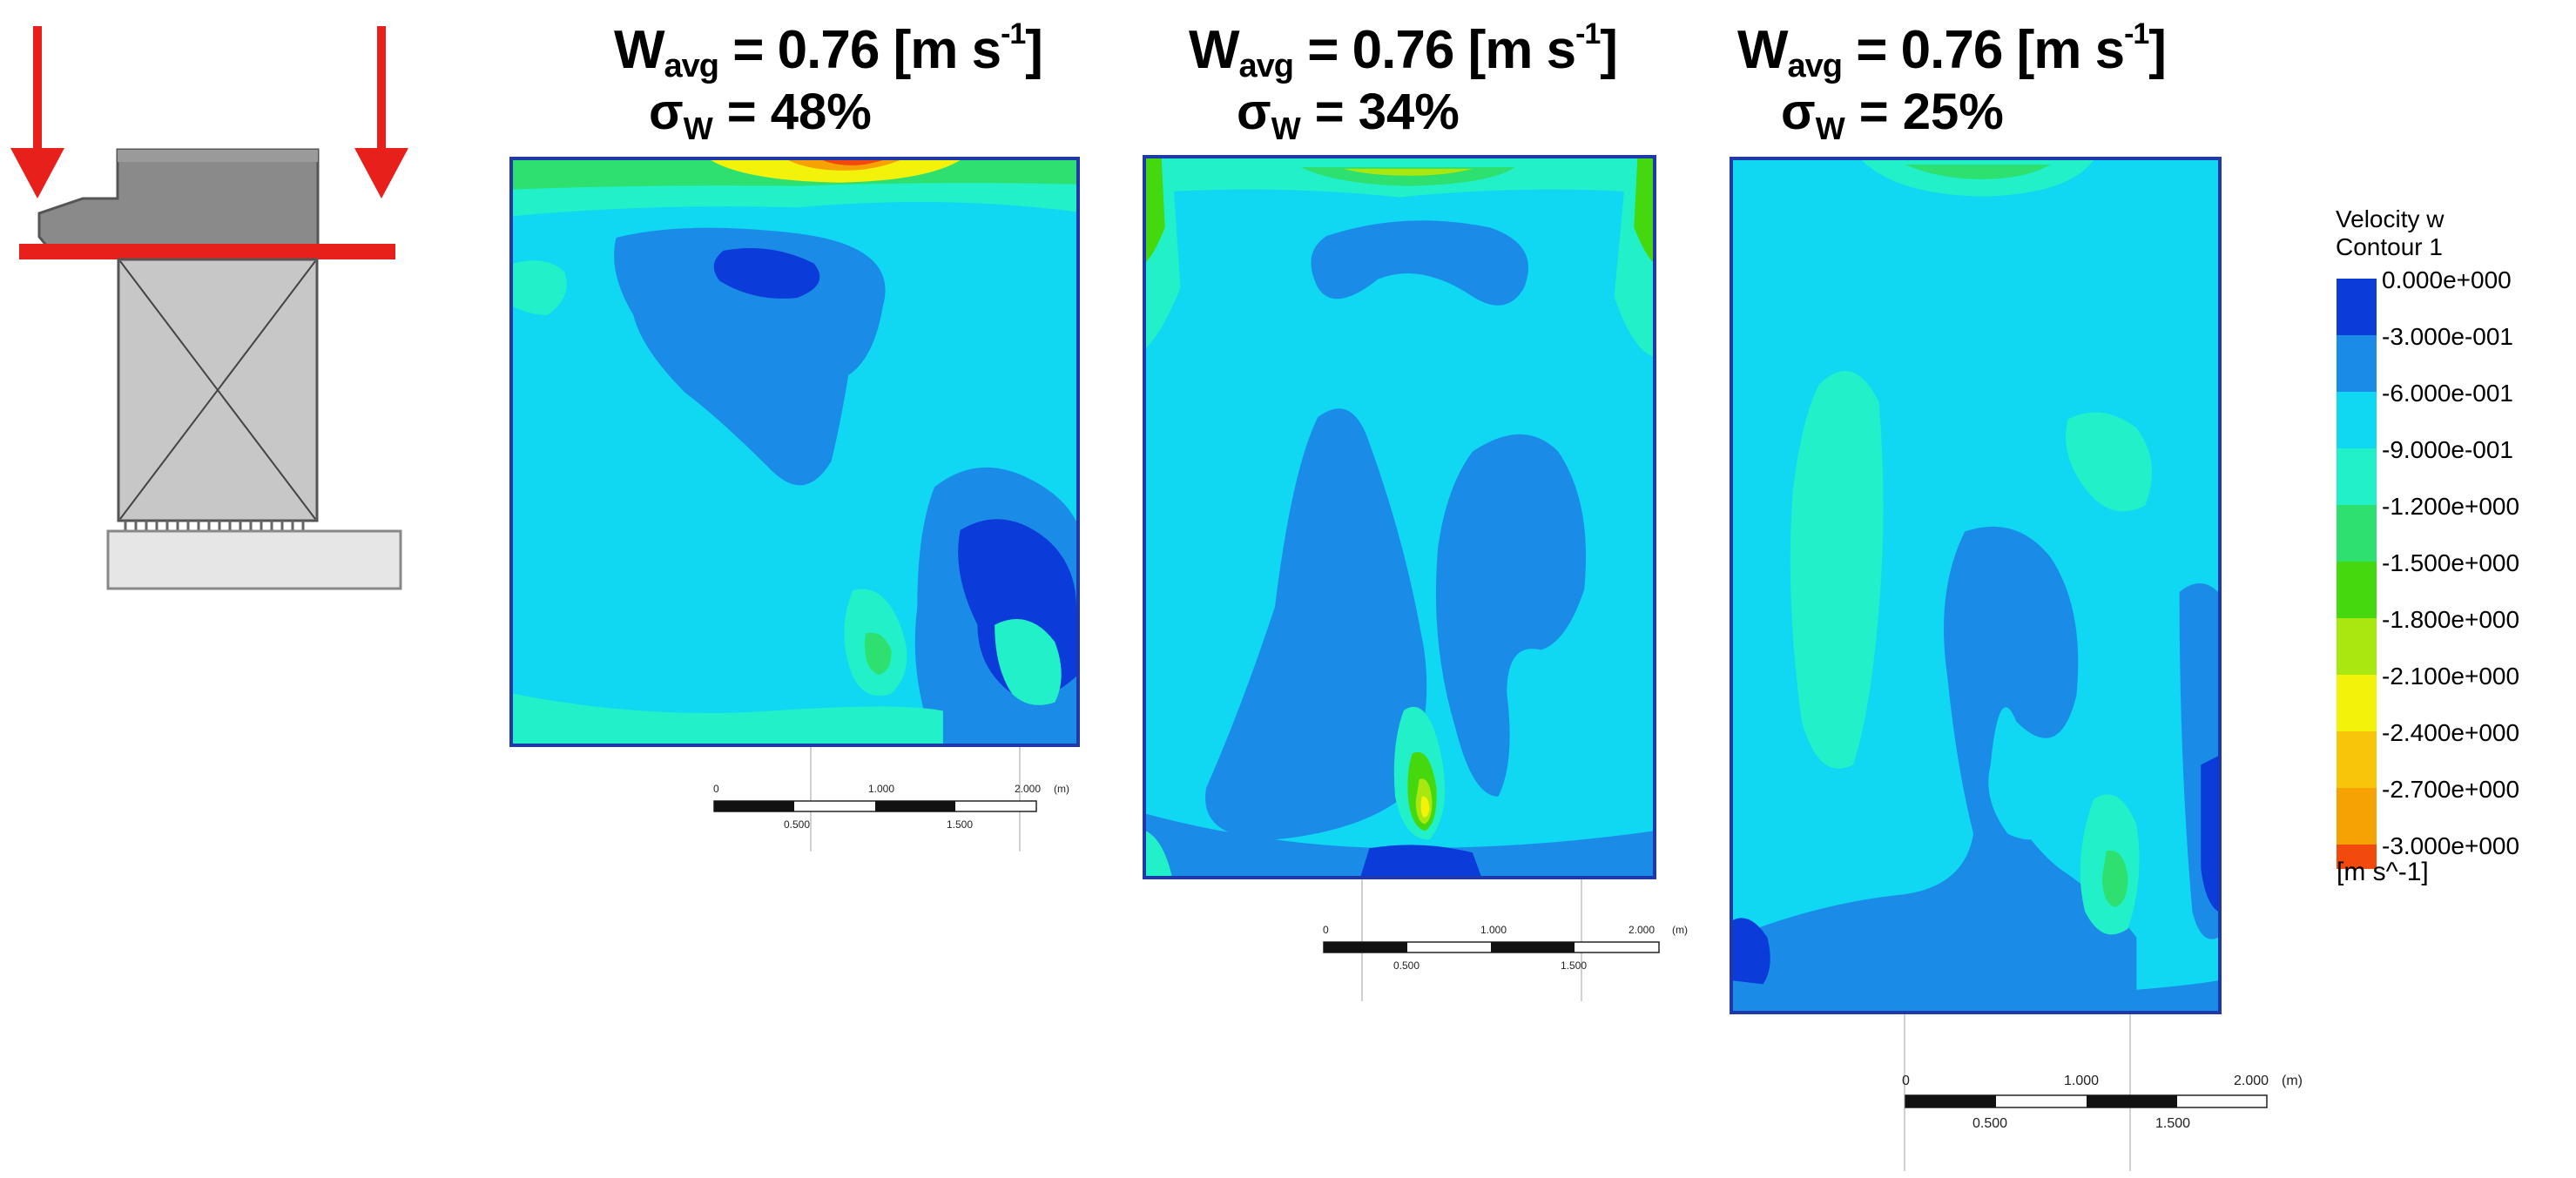  Describe the element at coordinates (828, 50) in the screenshot. I see `panel1-w-avg-title: Wavg = 0.76 [m s-1]` at that location.